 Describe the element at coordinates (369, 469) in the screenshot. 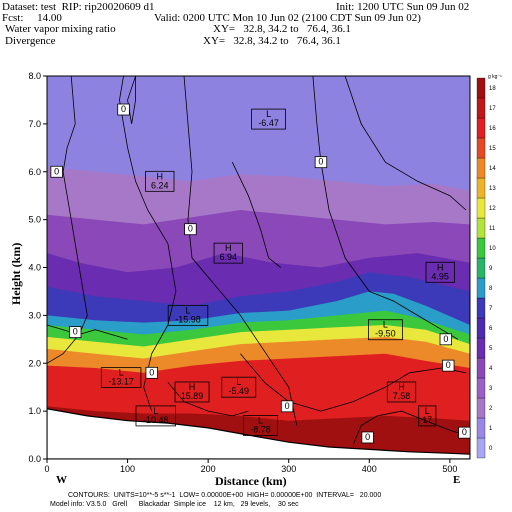

I see `x-tick-label: 400` at that location.